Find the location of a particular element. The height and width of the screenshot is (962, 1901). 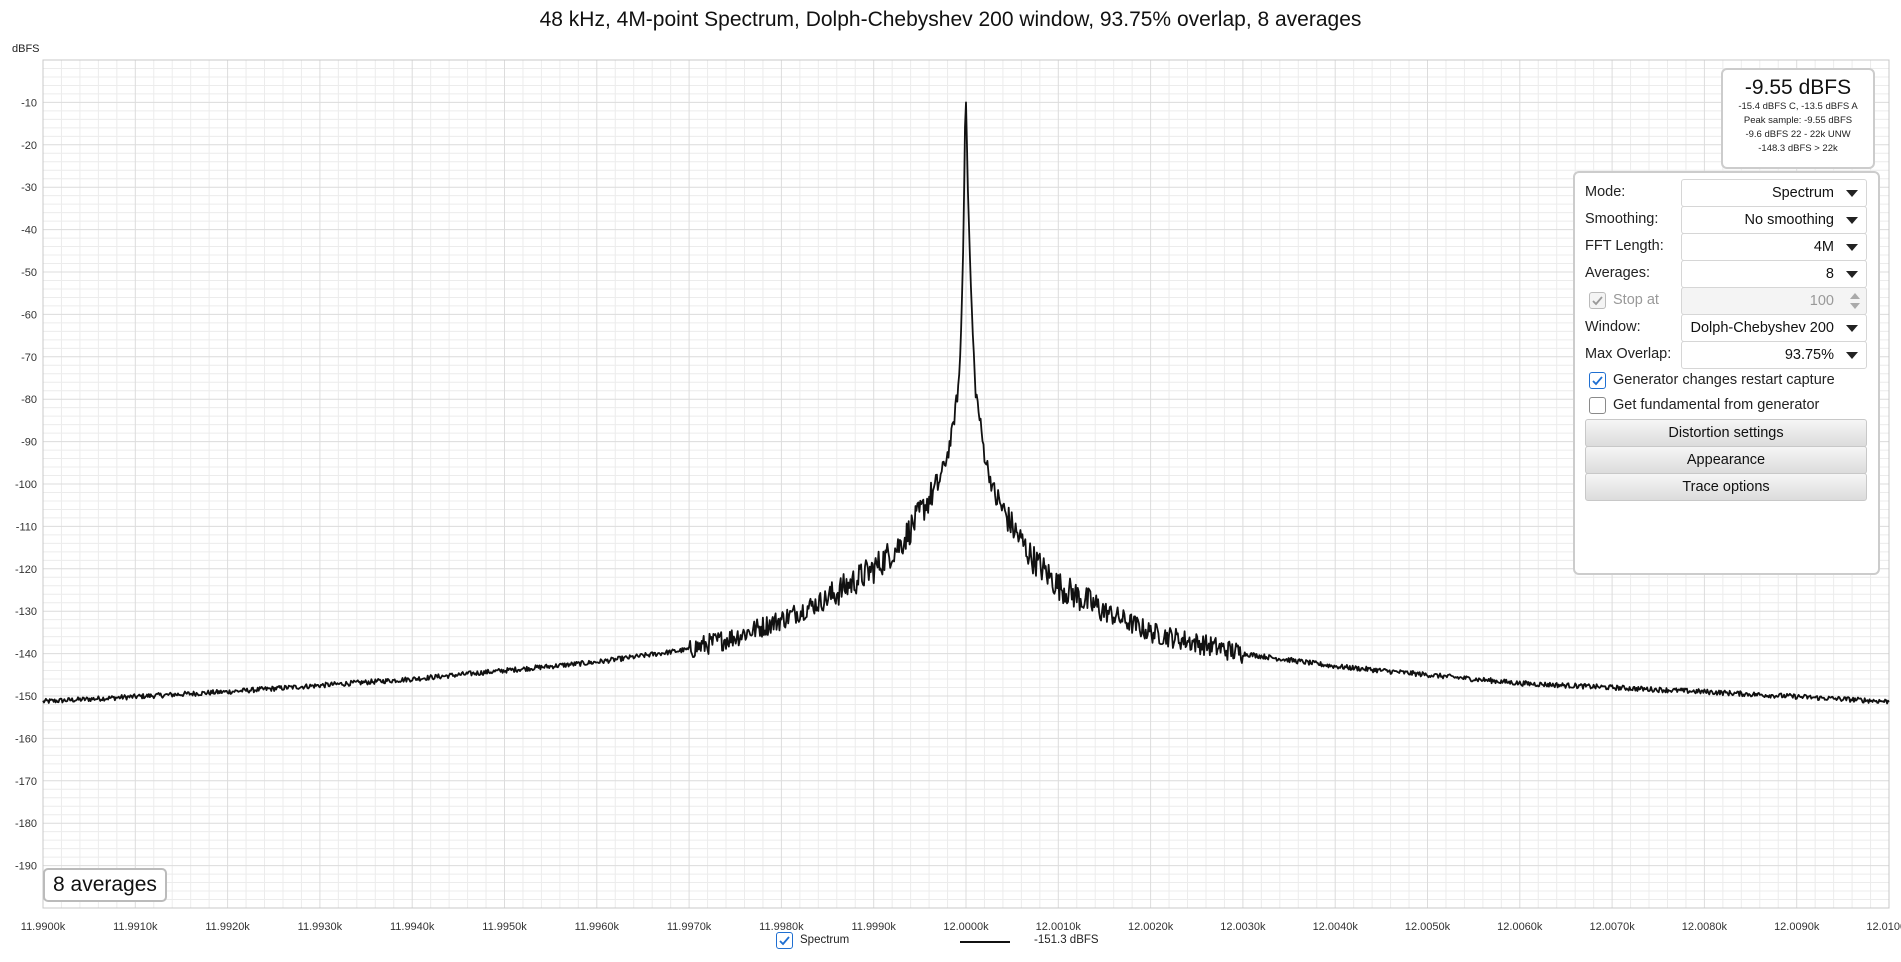

stop-at-spinbox: 100 is located at coordinates (1774, 301).